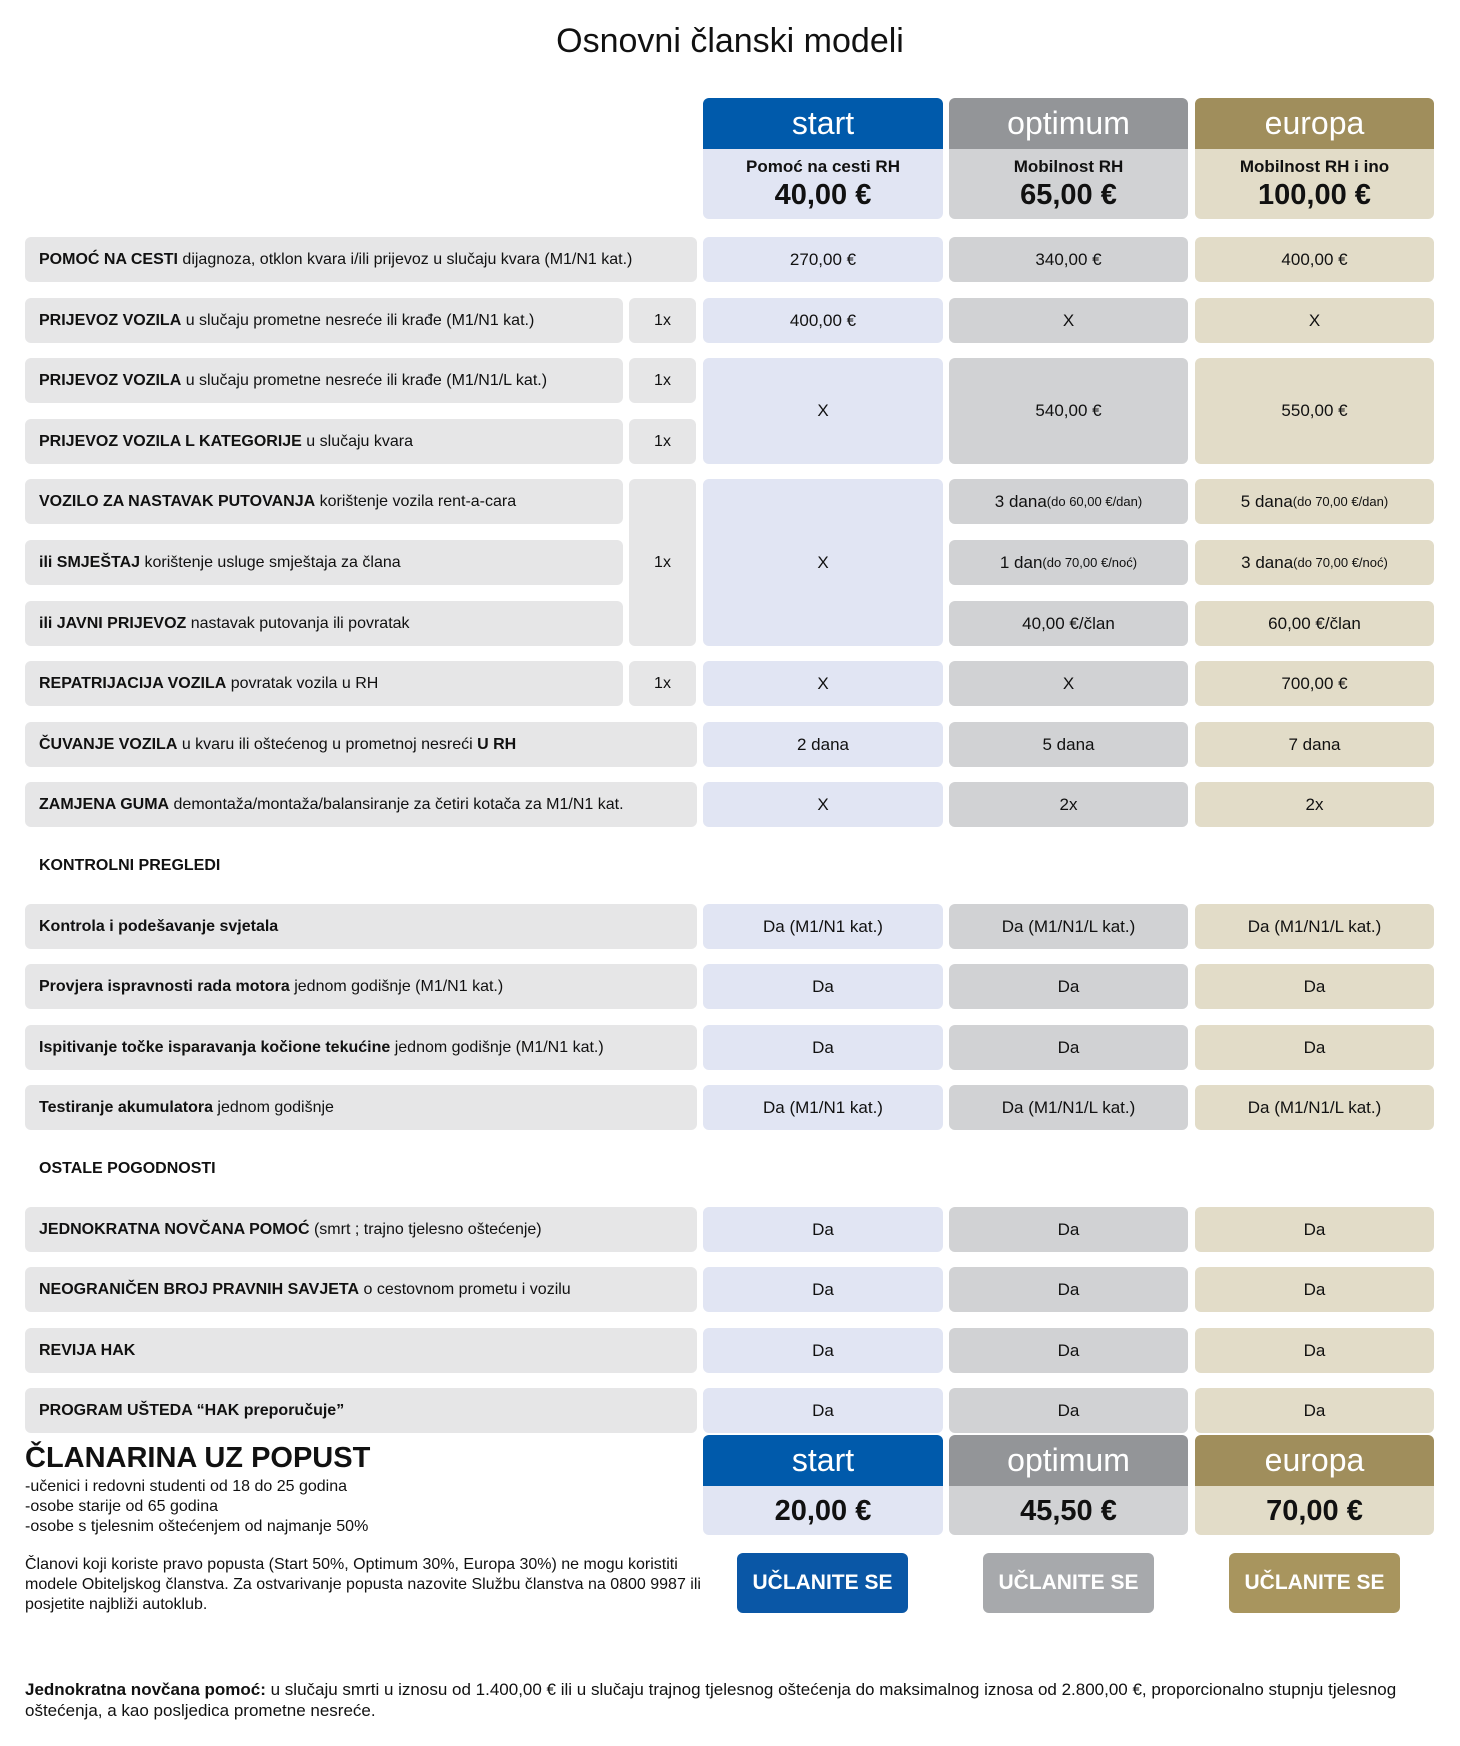 This screenshot has height=1746, width=1460. What do you see at coordinates (822, 1583) in the screenshot?
I see `join-start-button: UČLANITE SE` at bounding box center [822, 1583].